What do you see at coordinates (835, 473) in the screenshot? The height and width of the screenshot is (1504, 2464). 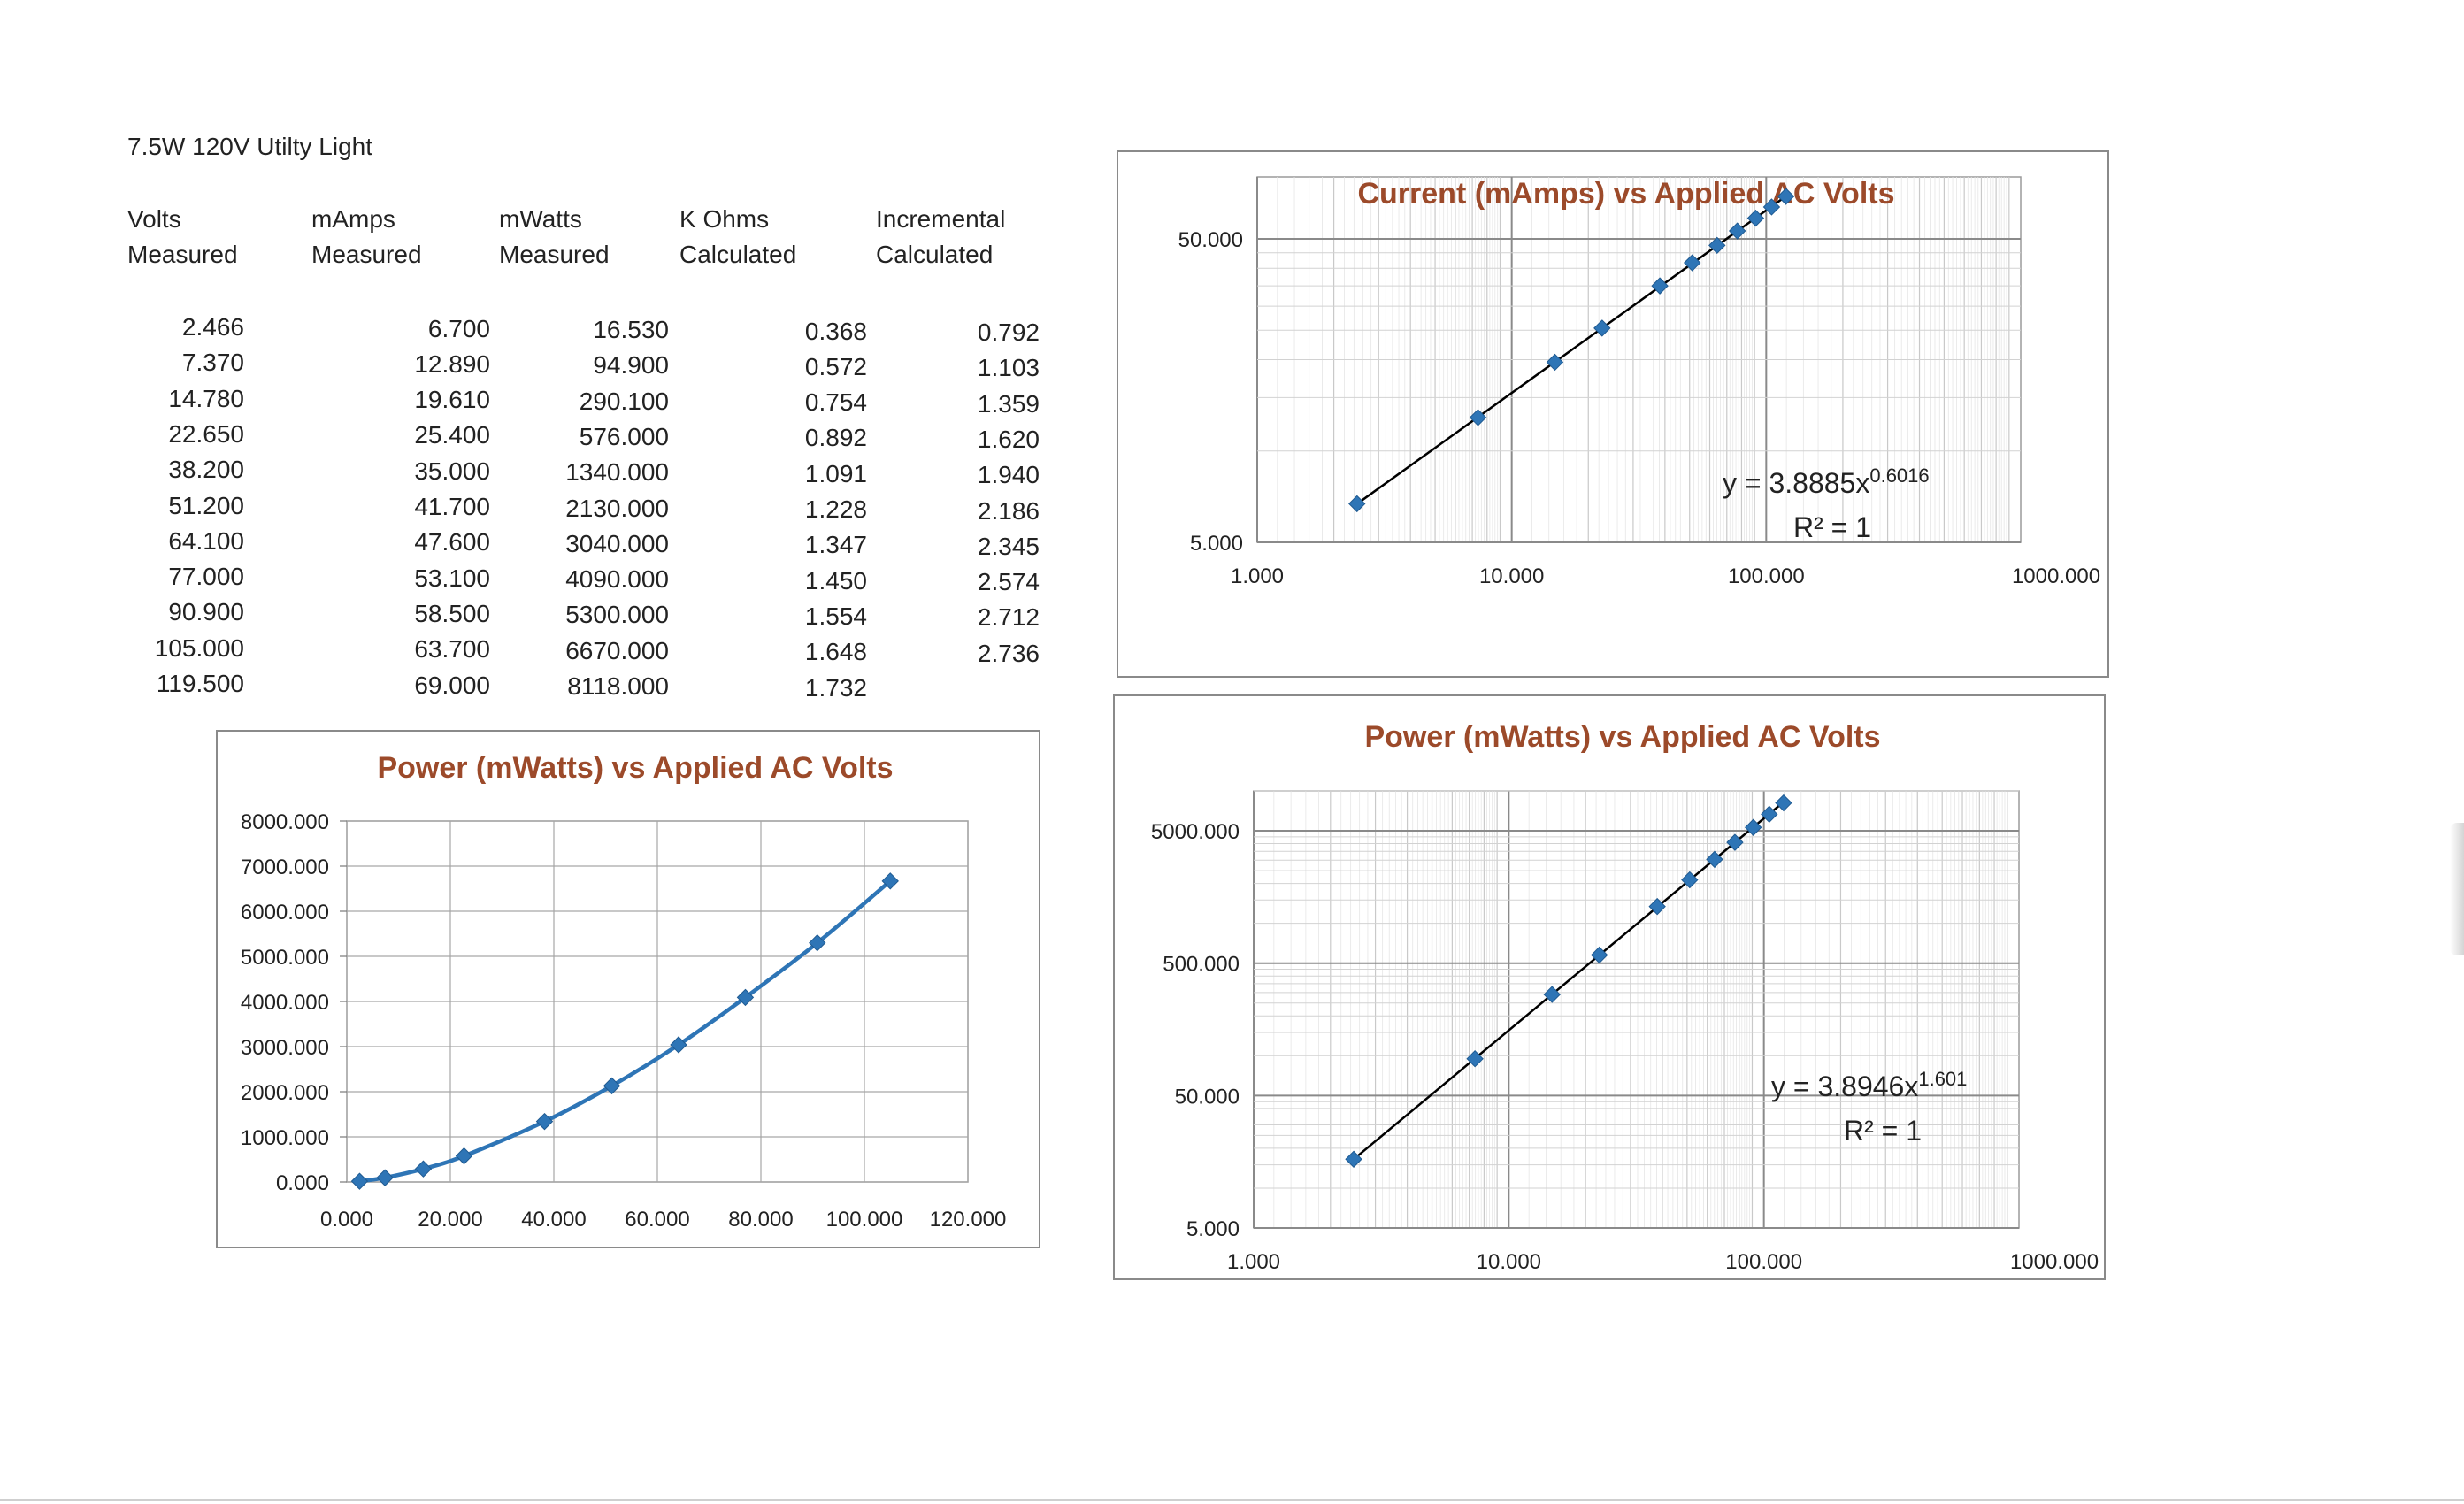 I see `table-cell: 1.091` at bounding box center [835, 473].